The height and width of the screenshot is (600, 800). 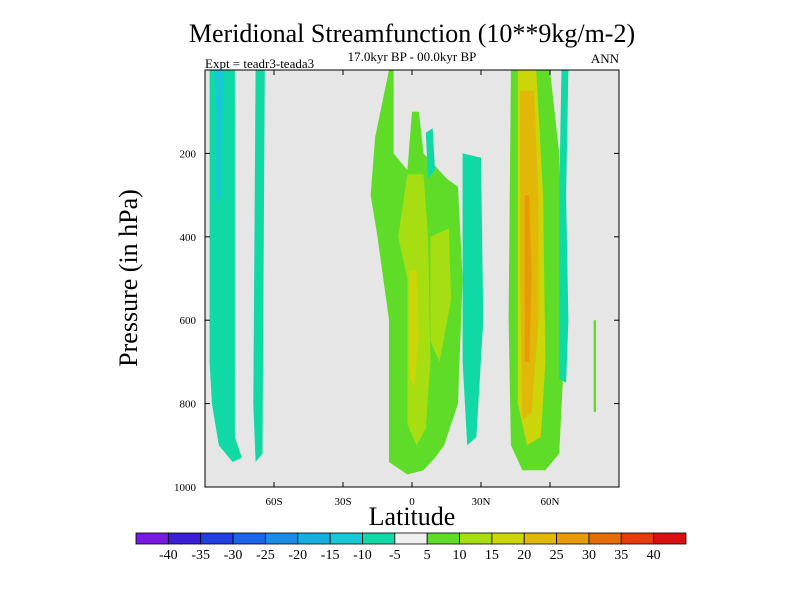 I want to click on x-tick-label: 60S, so click(x=273, y=502).